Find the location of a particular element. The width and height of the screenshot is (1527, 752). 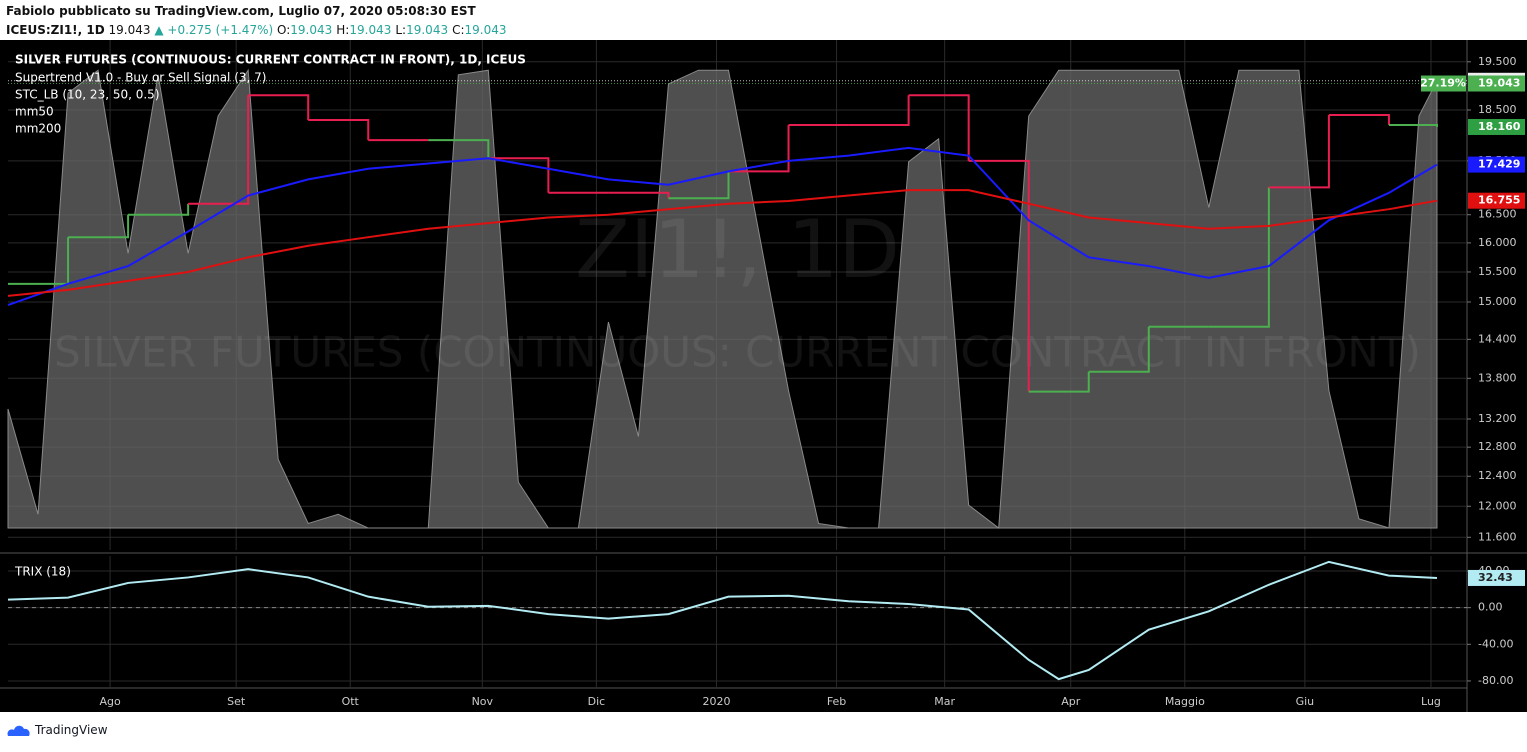

brand: TradingView is located at coordinates (71, 730).